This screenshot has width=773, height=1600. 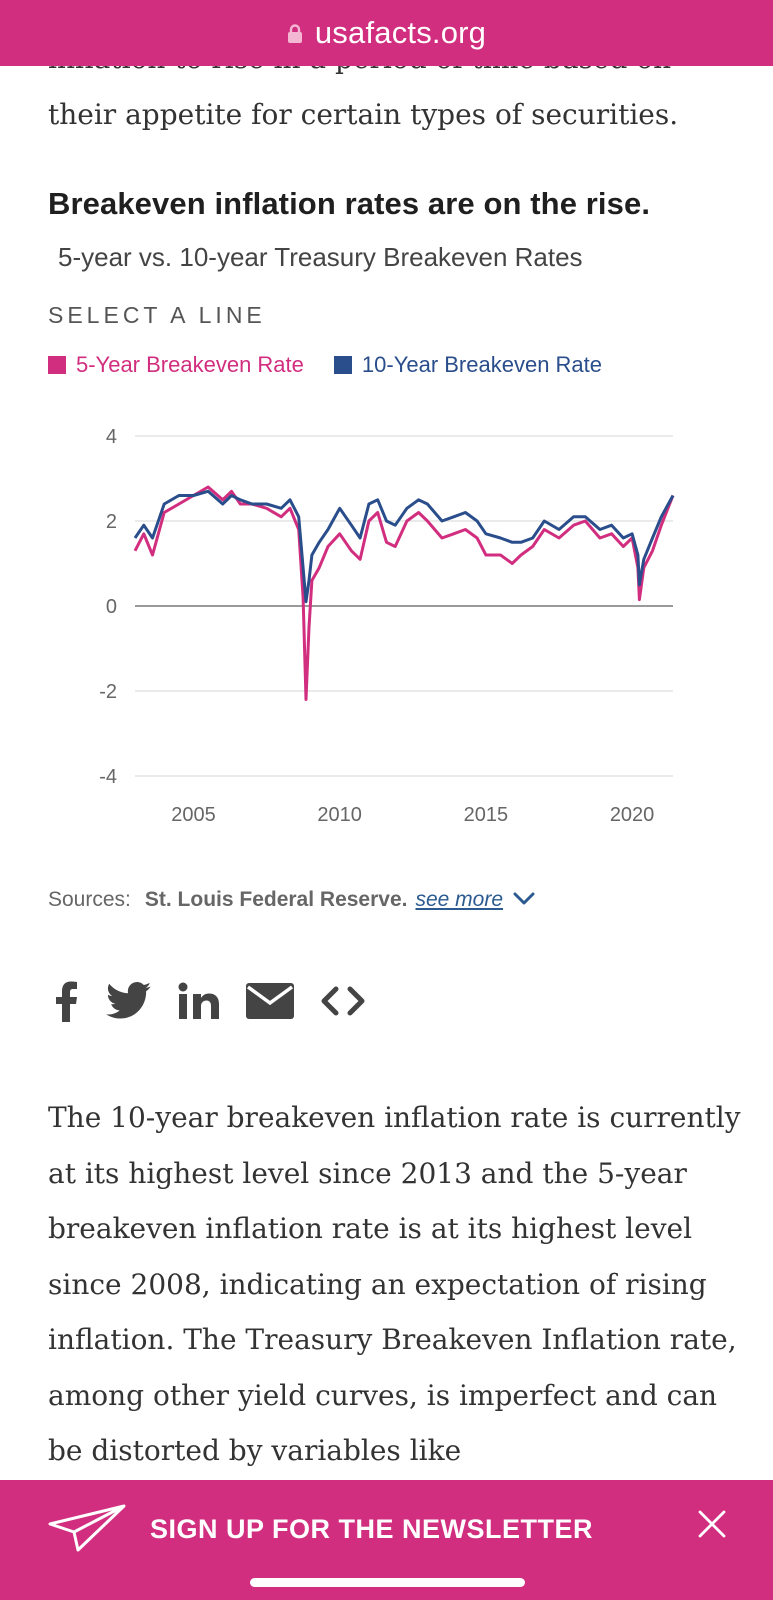 I want to click on sources-name: St. Louis Federal Reserve., so click(x=276, y=899).